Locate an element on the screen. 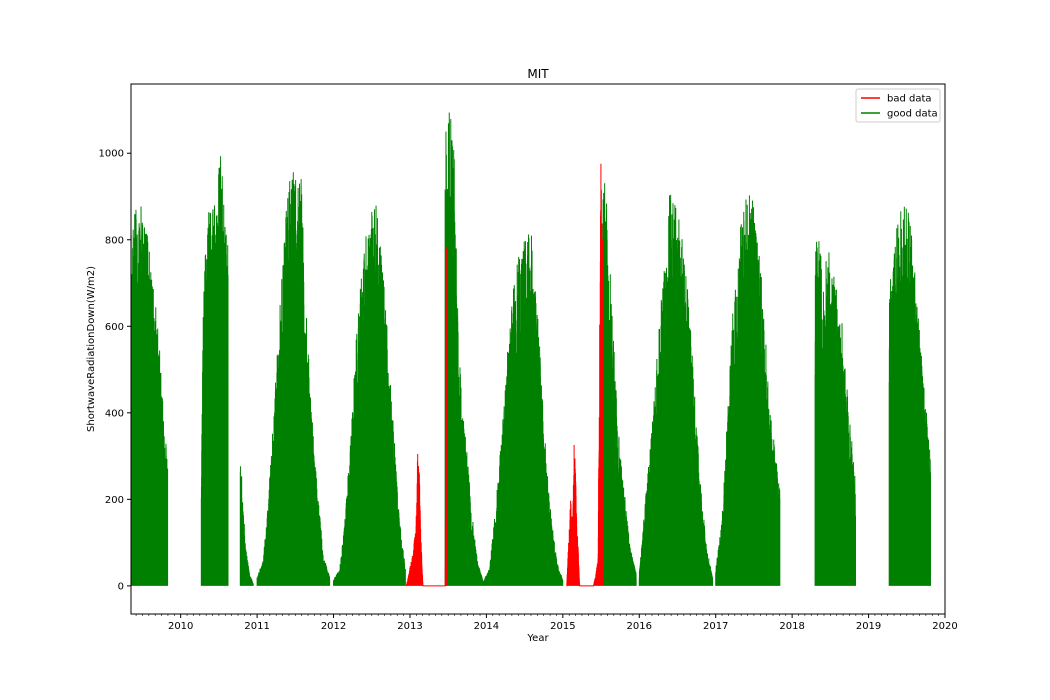 Image resolution: width=1050 pixels, height=700 pixels. y-tick-label-0: 0 is located at coordinates (121, 586).